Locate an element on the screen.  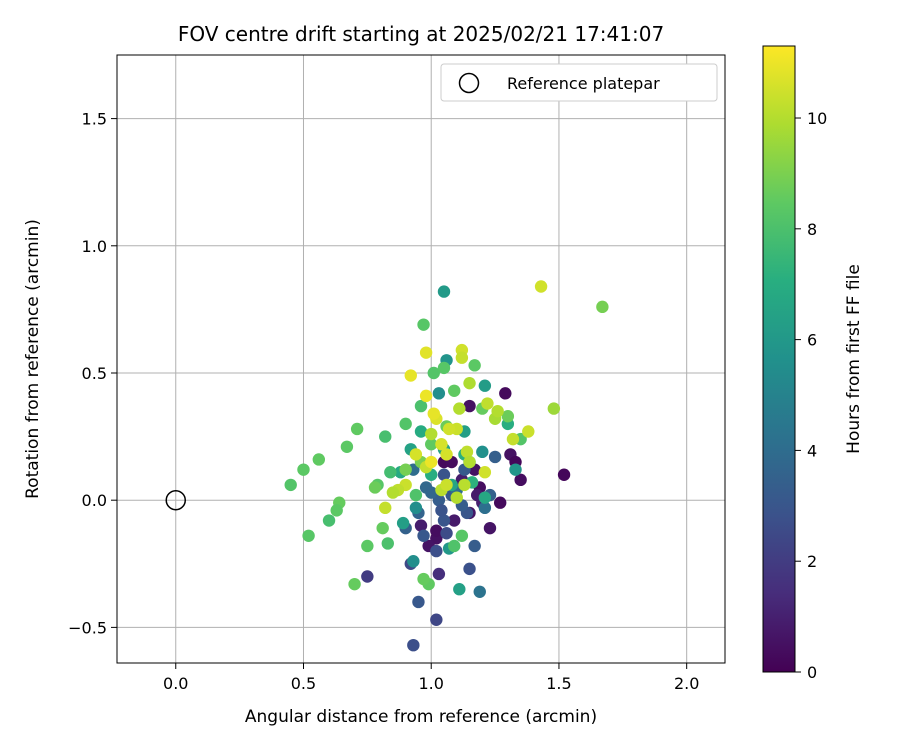
colorbar-gradient is located at coordinates (779, 359).